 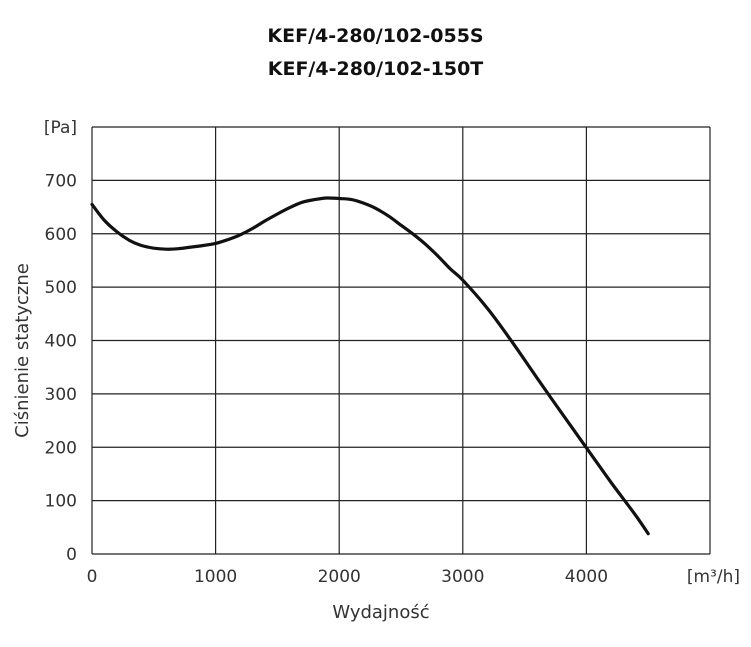 I want to click on x-tick-label: 0, so click(x=92, y=577).